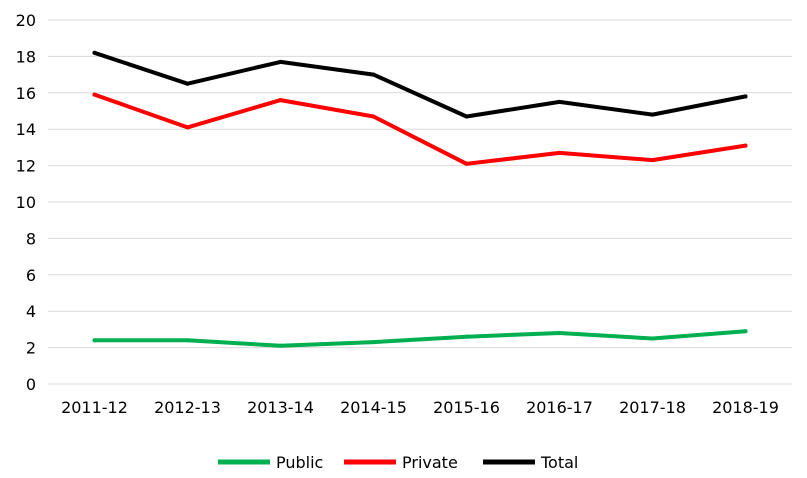 This screenshot has height=478, width=807. Describe the element at coordinates (420, 84) in the screenshot. I see `series-line-total` at that location.